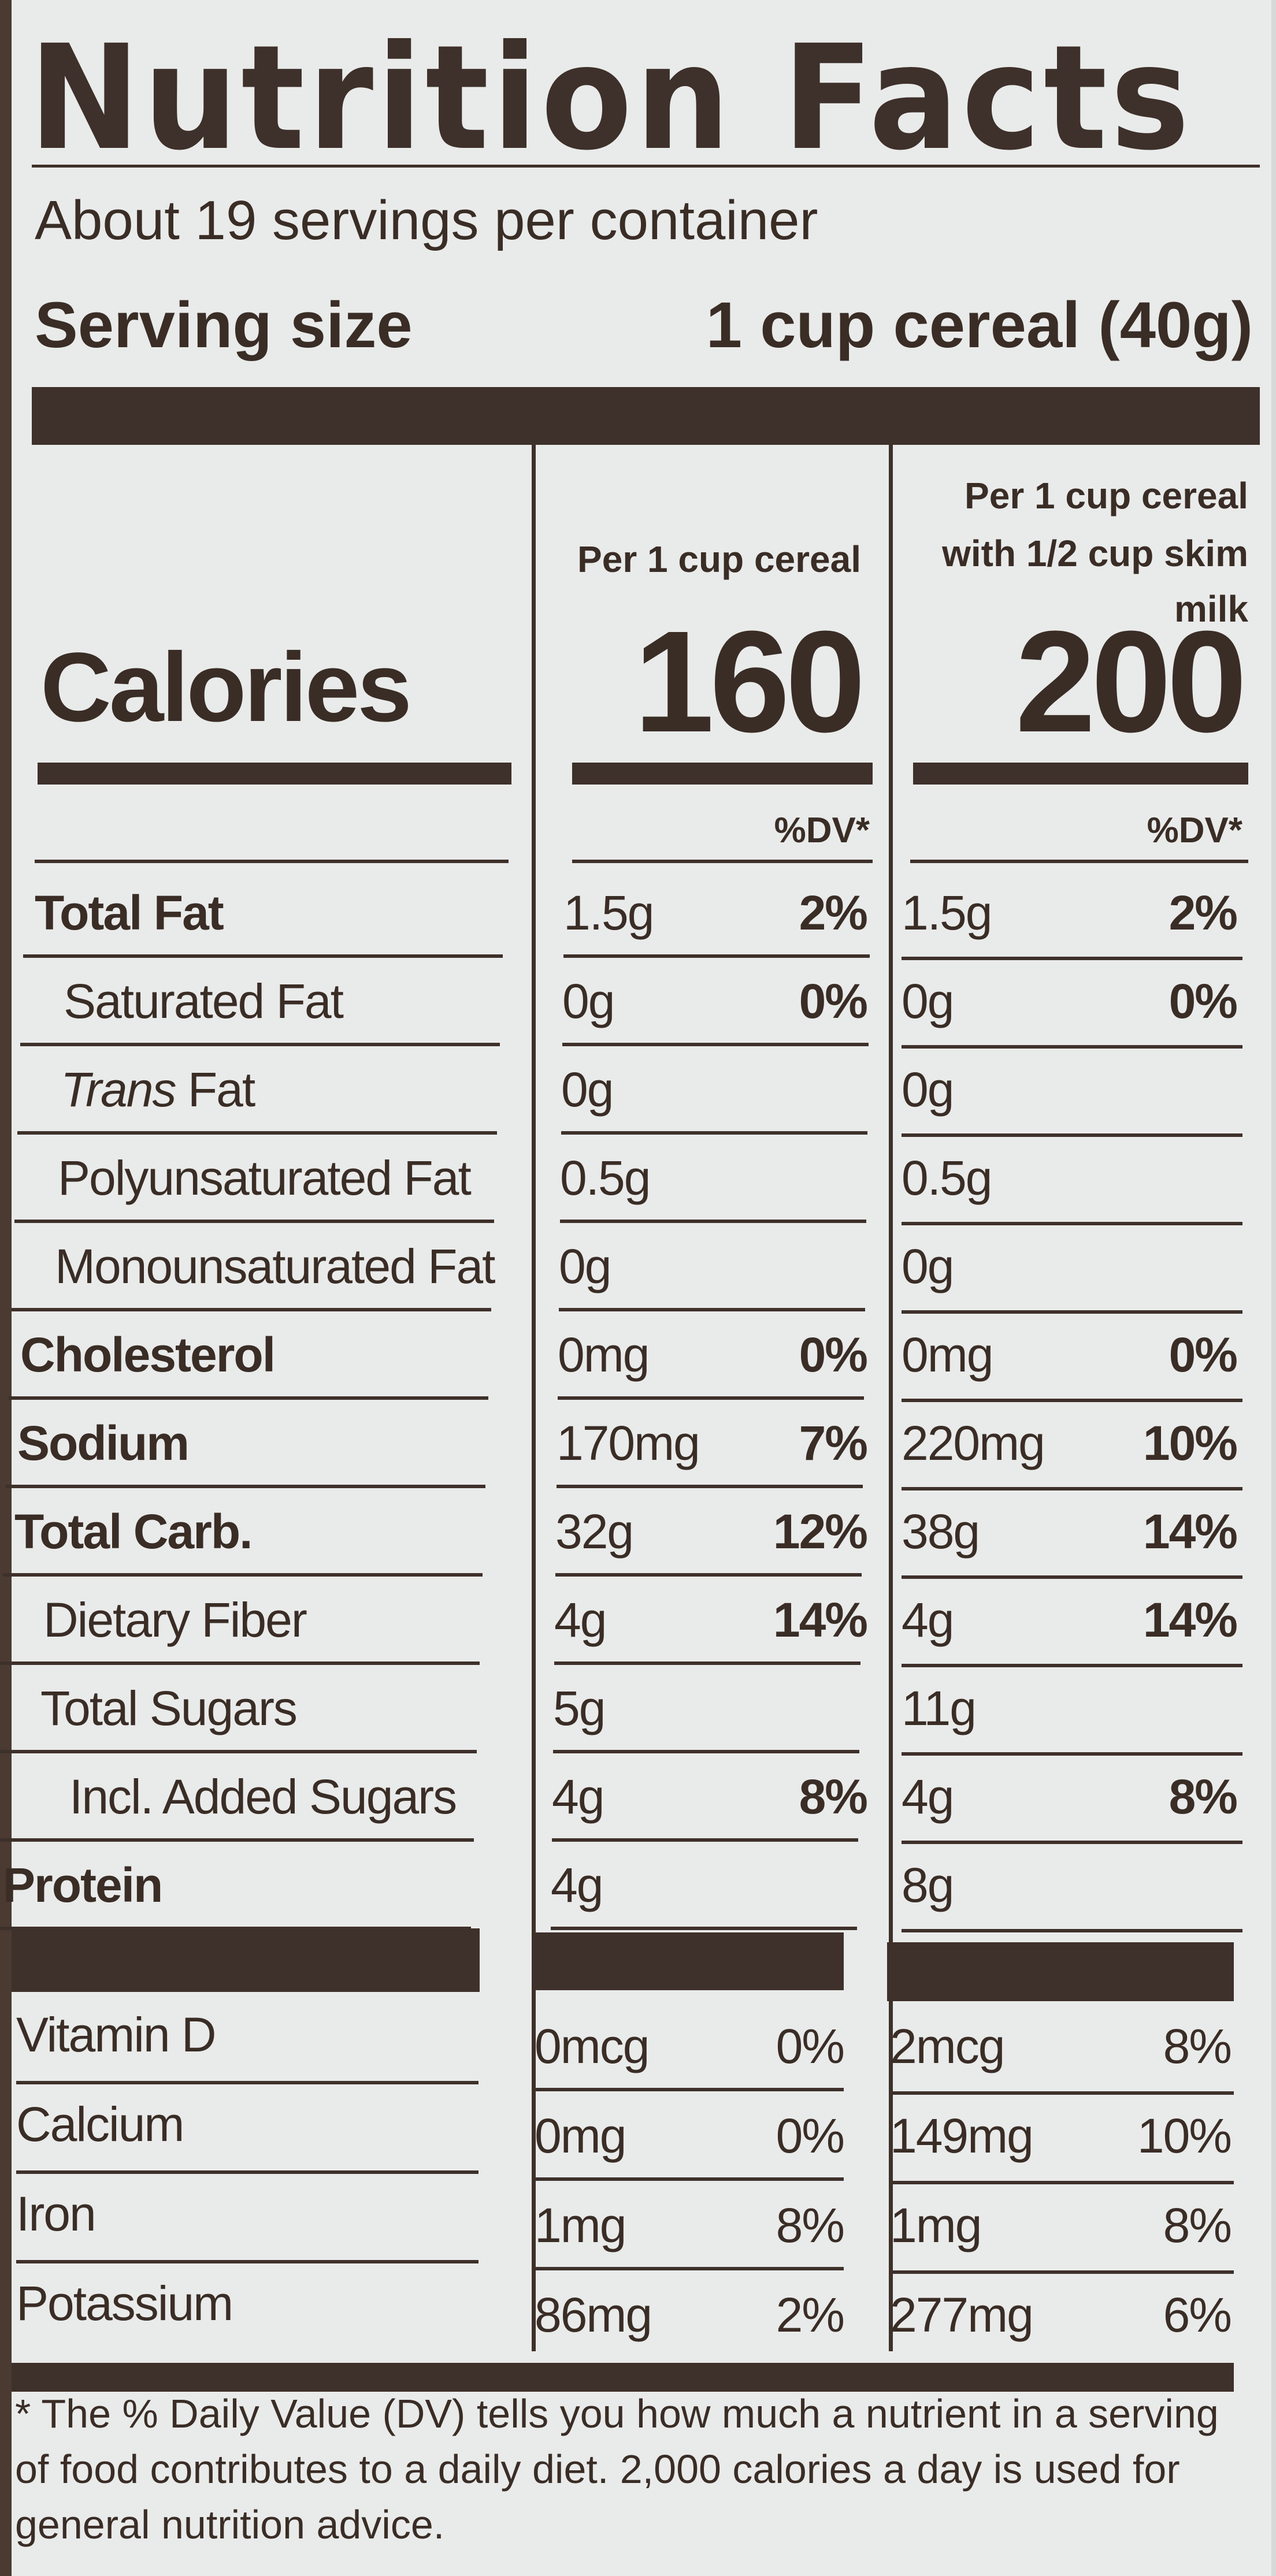 This screenshot has width=1276, height=2576. What do you see at coordinates (204, 1001) in the screenshot?
I see `nutrient-label: Saturated Fat` at bounding box center [204, 1001].